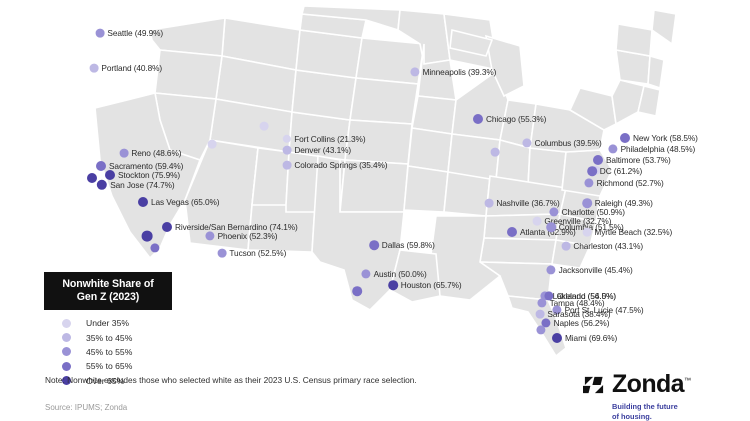  Describe the element at coordinates (604, 309) in the screenshot. I see `city-label: Port St. Lucie (47.5%)` at that location.